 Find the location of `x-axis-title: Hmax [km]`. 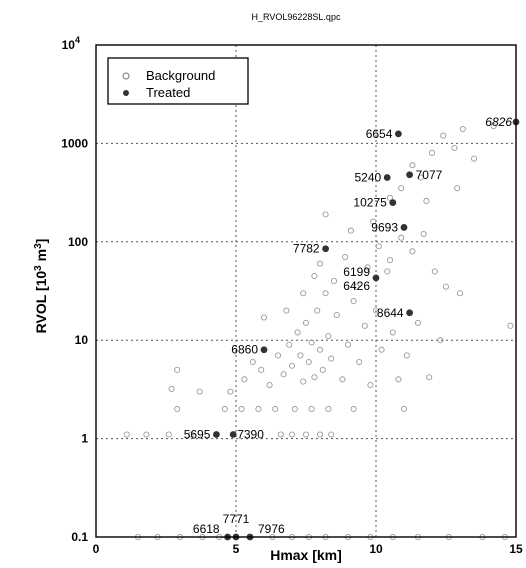

x-axis-title: Hmax [km] is located at coordinates (306, 555).